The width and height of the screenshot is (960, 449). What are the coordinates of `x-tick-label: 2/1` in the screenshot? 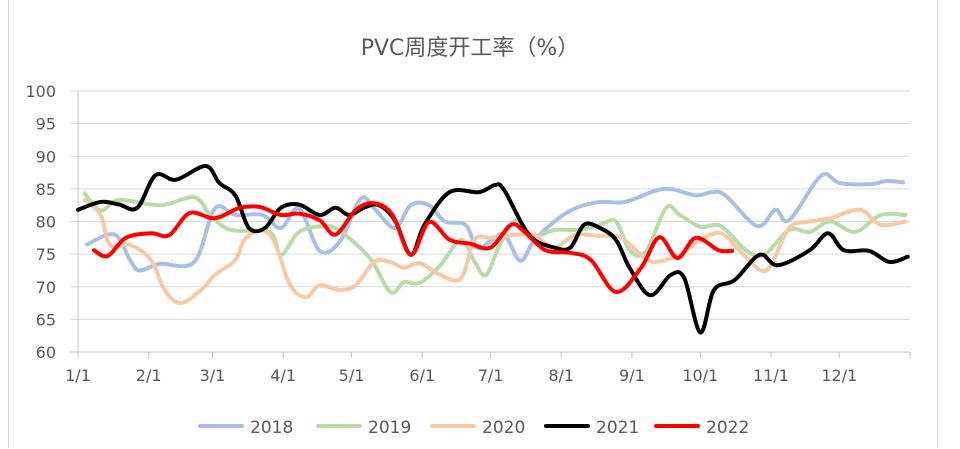 It's located at (149, 375).